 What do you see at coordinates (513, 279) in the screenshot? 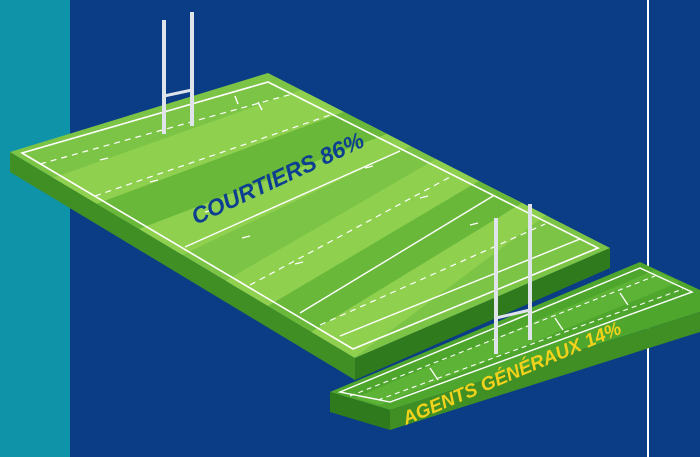
I see `goal-posts-front` at bounding box center [513, 279].